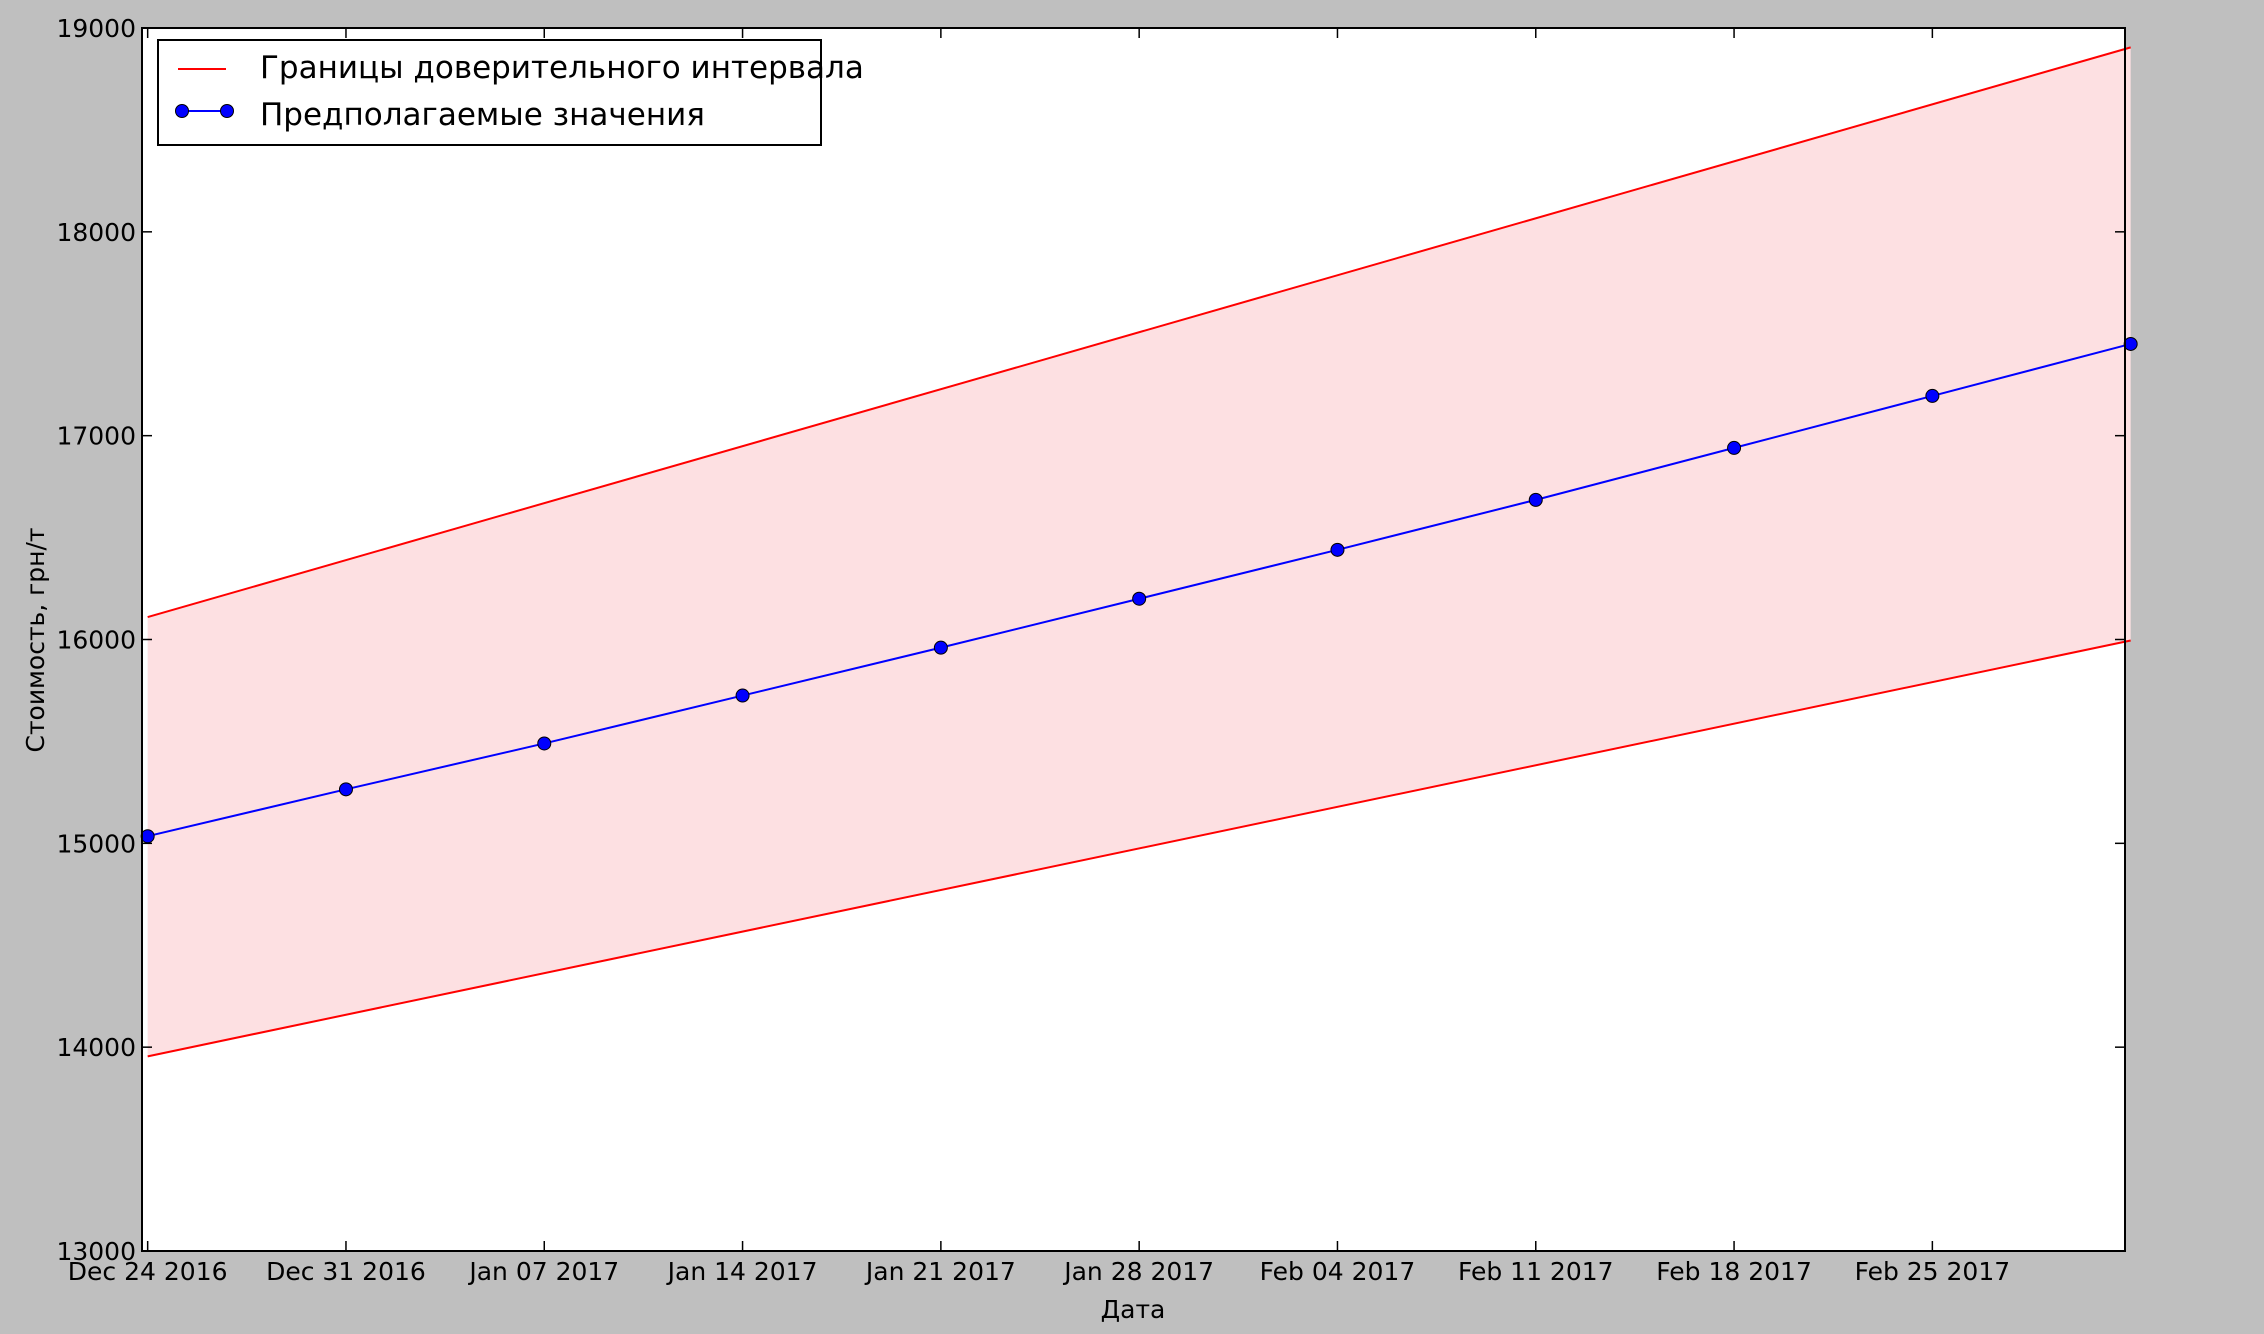  I want to click on x-tick-label: Feb 04 2017, so click(1338, 1271).